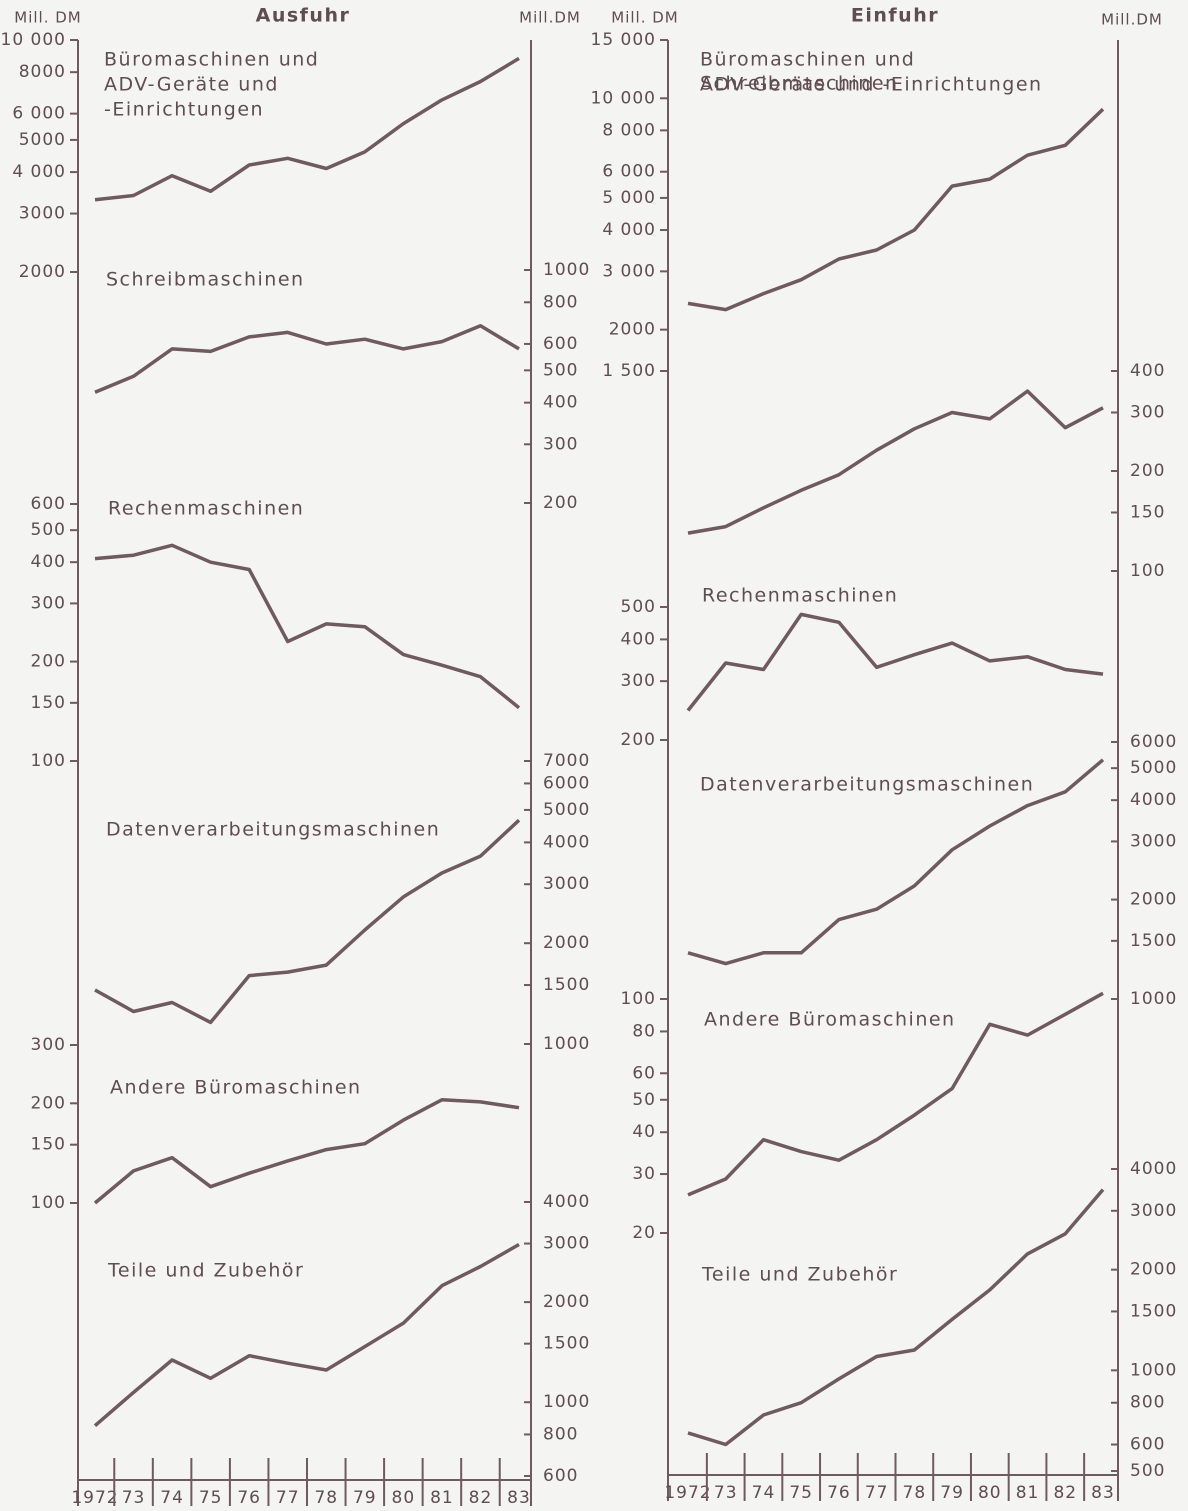 The height and width of the screenshot is (1511, 1188). I want to click on x-tick-label: 79, so click(365, 1498).